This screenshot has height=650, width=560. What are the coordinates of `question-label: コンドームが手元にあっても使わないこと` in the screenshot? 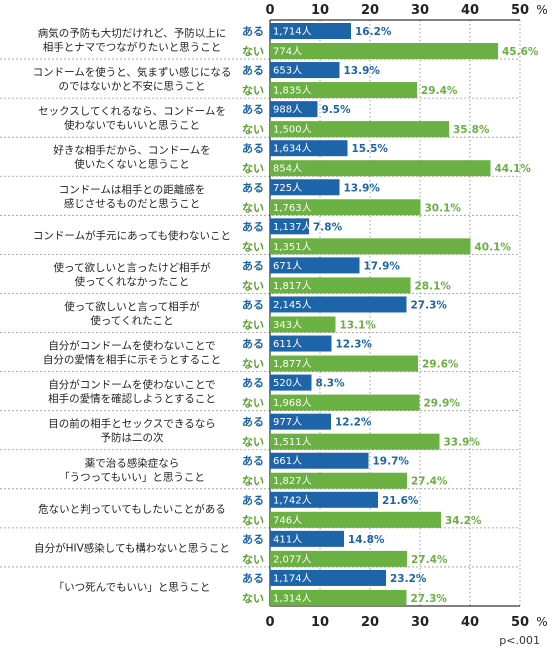 It's located at (132, 235).